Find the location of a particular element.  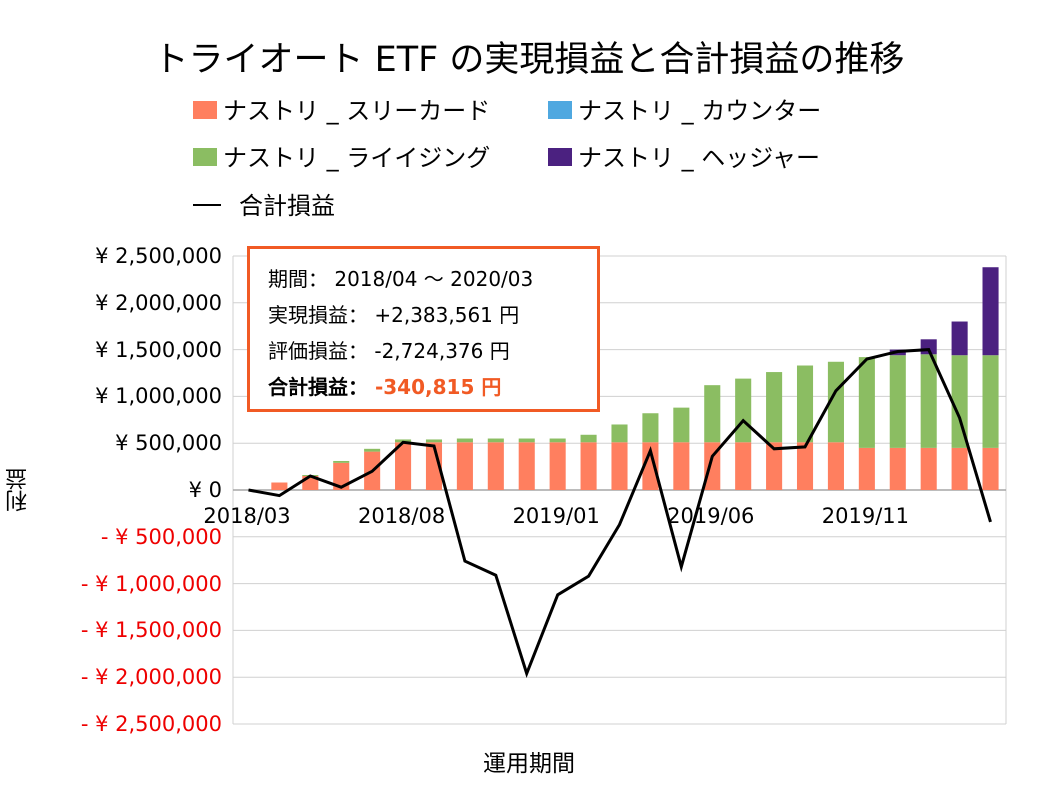

y-tick-label: ¥ 2,000,000 is located at coordinates (158, 302).